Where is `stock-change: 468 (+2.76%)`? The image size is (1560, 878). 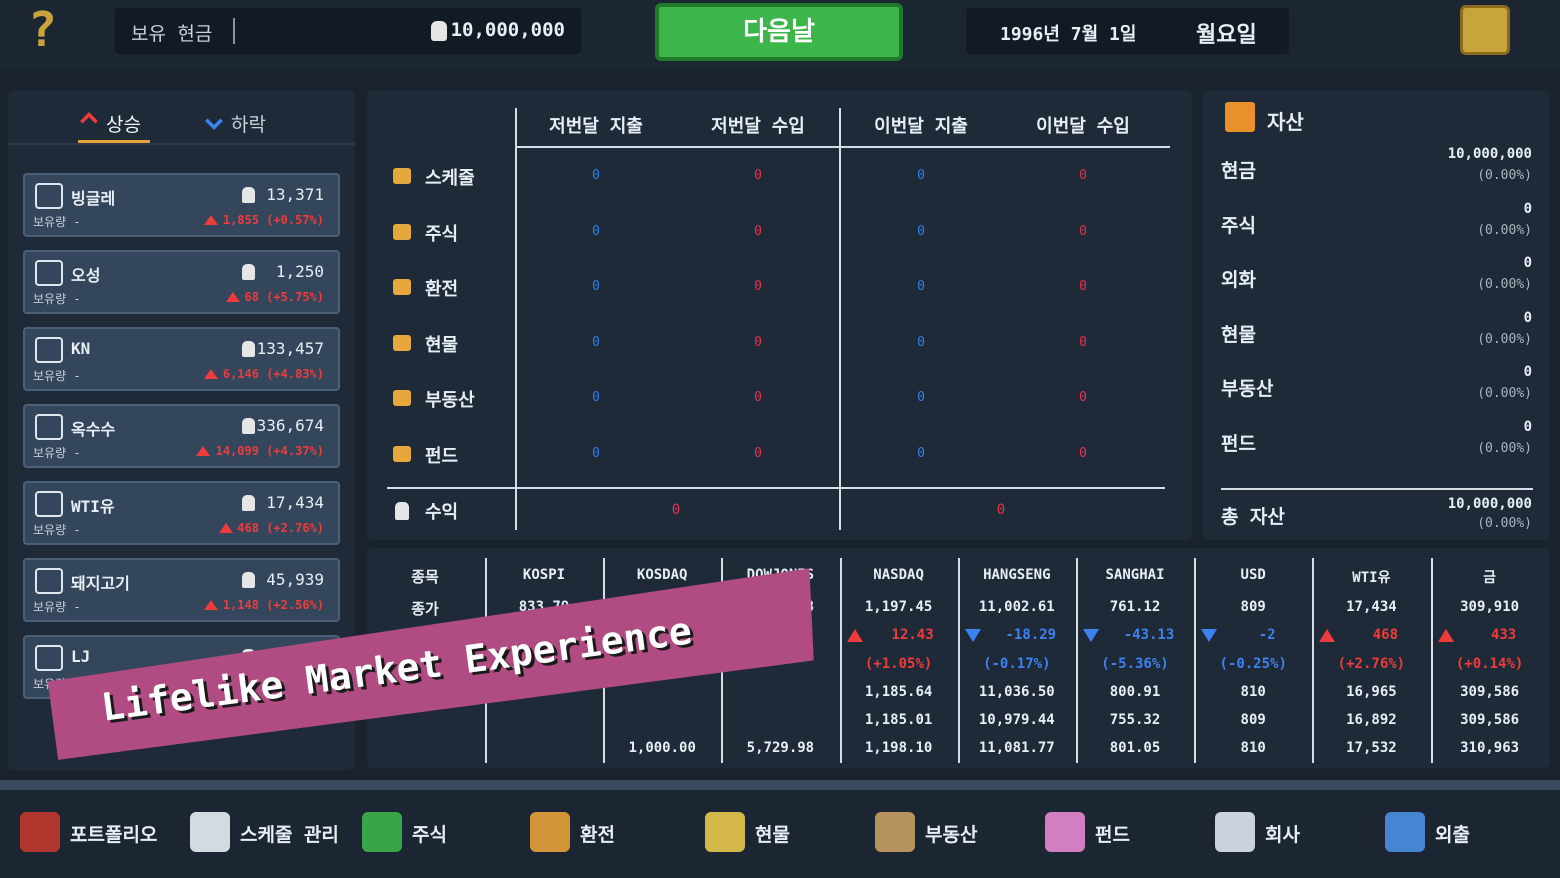 stock-change: 468 (+2.76%) is located at coordinates (280, 528).